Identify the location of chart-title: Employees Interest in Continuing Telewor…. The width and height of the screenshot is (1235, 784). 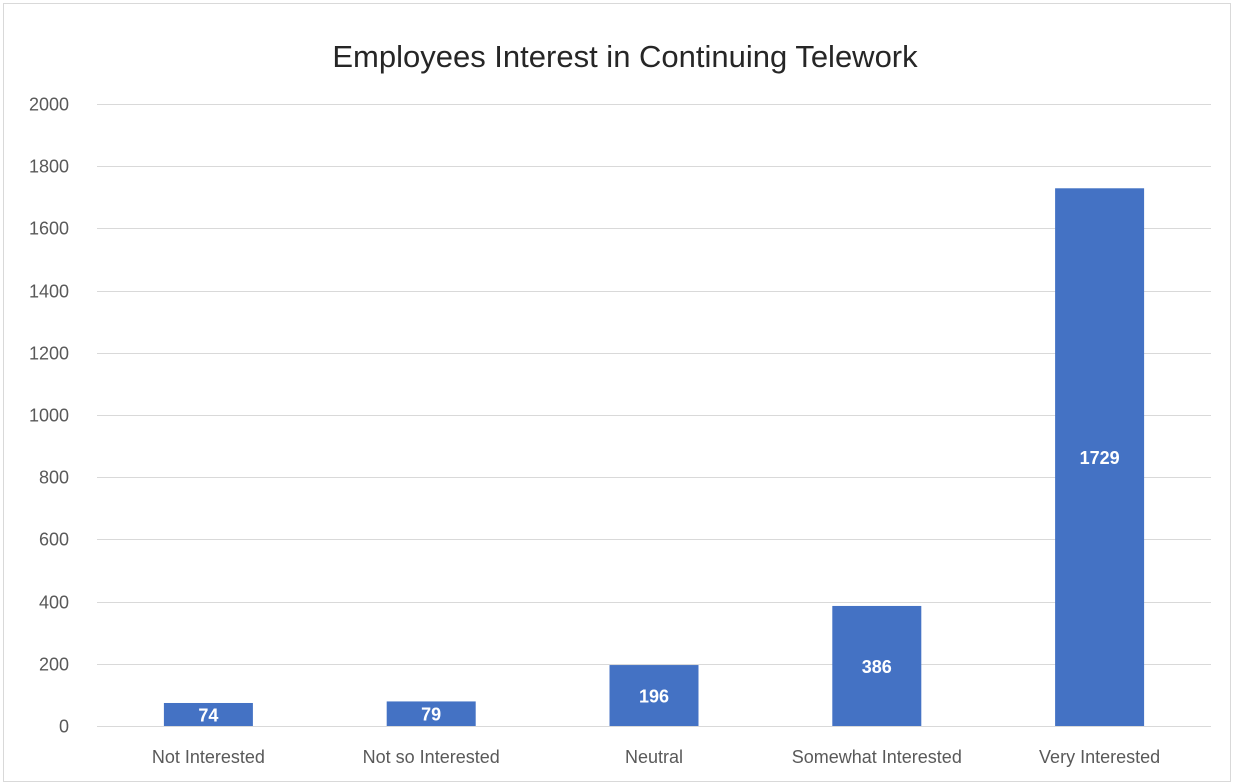
(625, 56).